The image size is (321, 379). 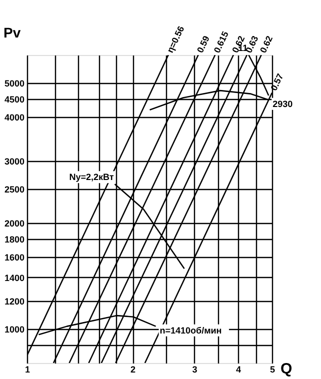 I want to click on y-tick-label: 3000, so click(x=14, y=161).